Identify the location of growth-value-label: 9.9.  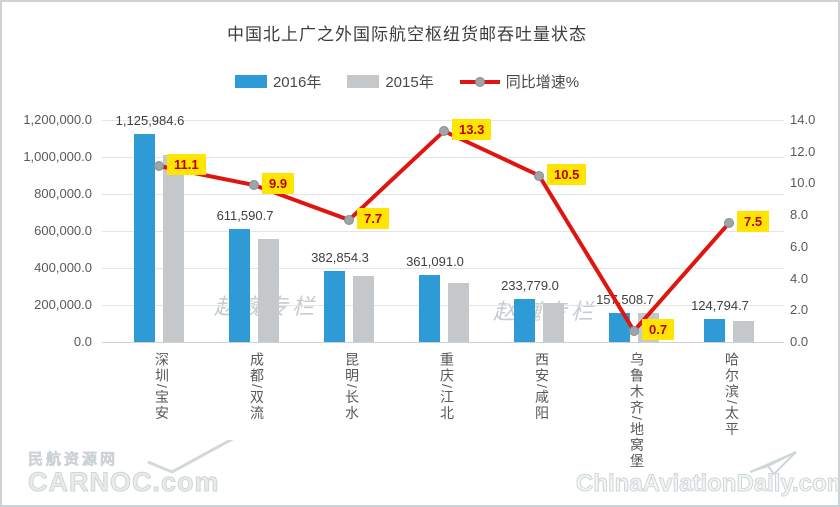
(278, 183).